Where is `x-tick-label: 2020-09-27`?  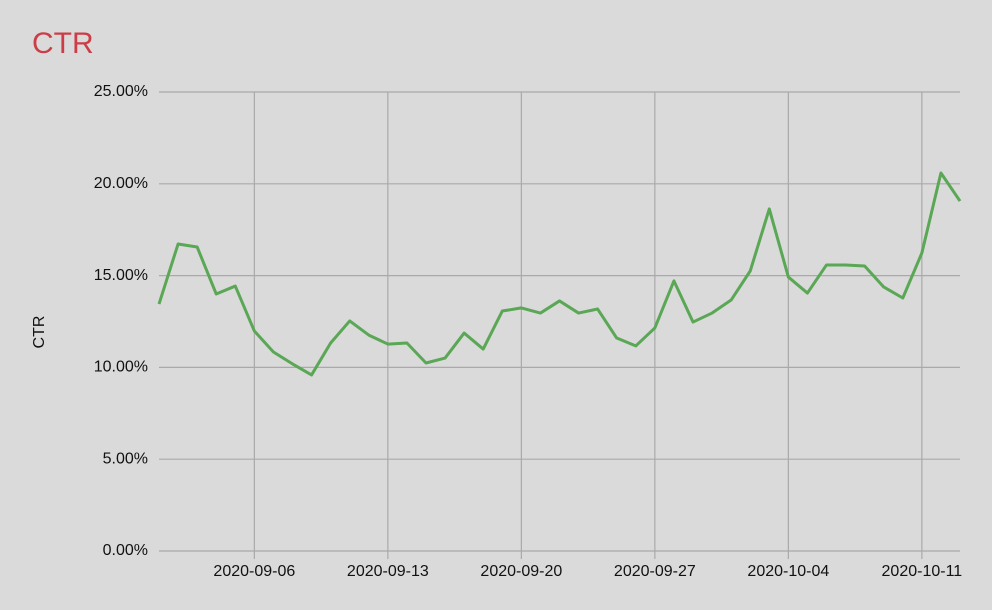
x-tick-label: 2020-09-27 is located at coordinates (655, 571).